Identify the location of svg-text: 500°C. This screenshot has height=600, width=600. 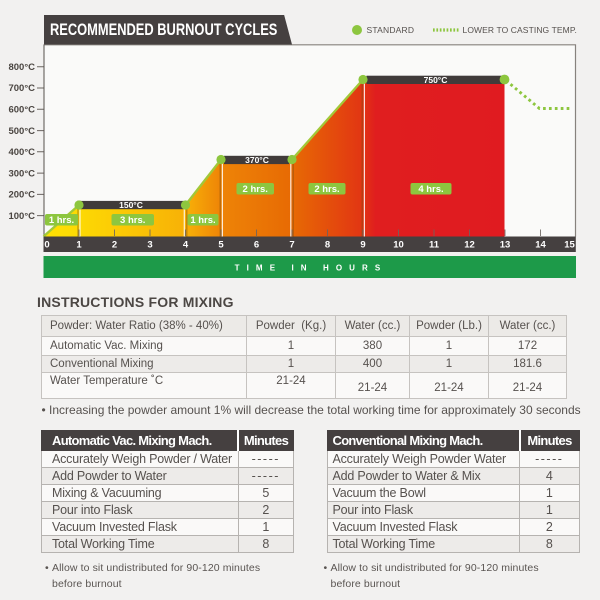
(21, 131).